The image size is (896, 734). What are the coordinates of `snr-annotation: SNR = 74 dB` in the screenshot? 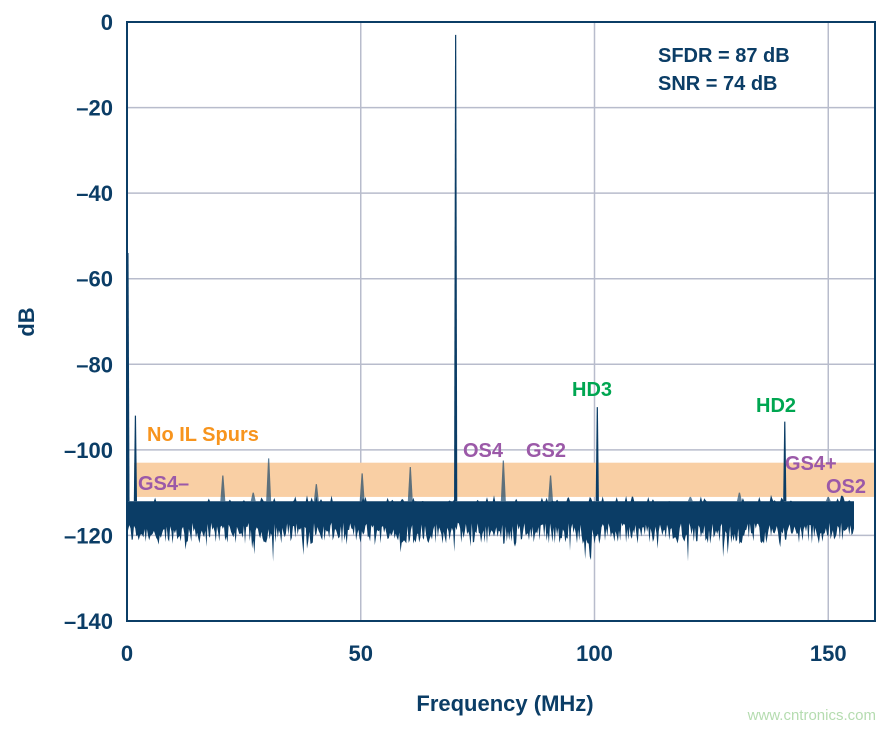 It's located at (717, 84).